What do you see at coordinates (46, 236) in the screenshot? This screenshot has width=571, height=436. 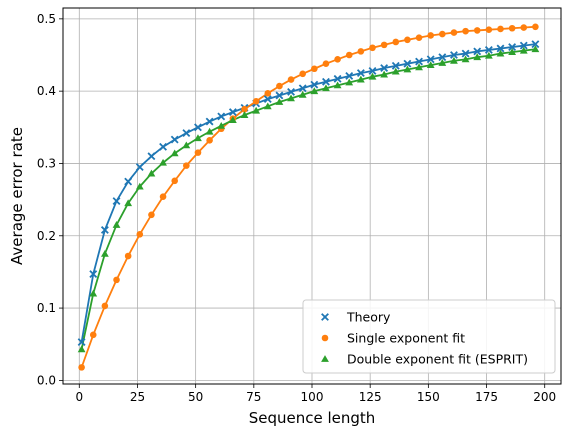 I see `y-tick-label: 0.2` at bounding box center [46, 236].